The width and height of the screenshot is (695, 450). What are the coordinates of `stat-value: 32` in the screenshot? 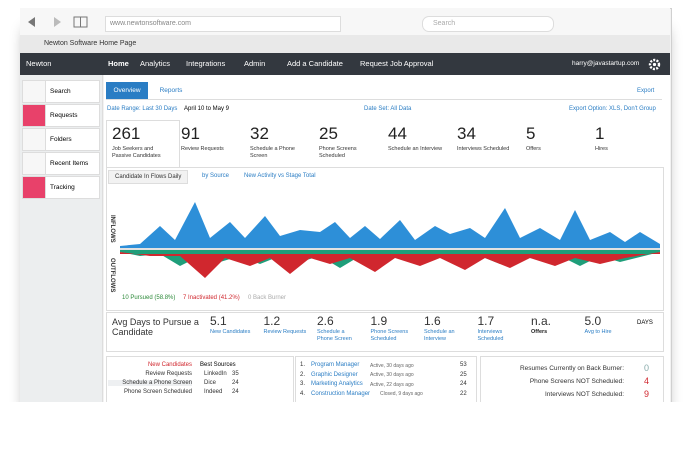 It's located at (259, 133).